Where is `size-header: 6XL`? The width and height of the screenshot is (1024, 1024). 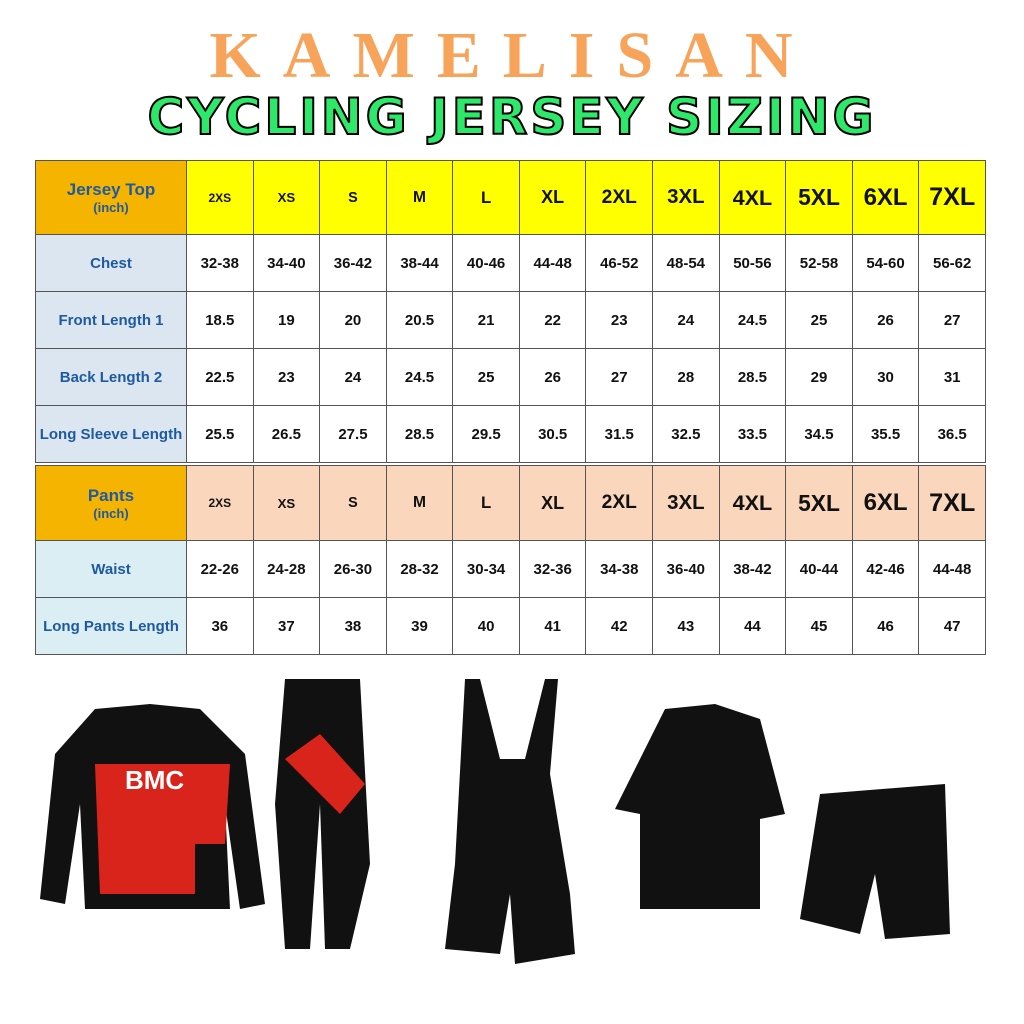 size-header: 6XL is located at coordinates (885, 197).